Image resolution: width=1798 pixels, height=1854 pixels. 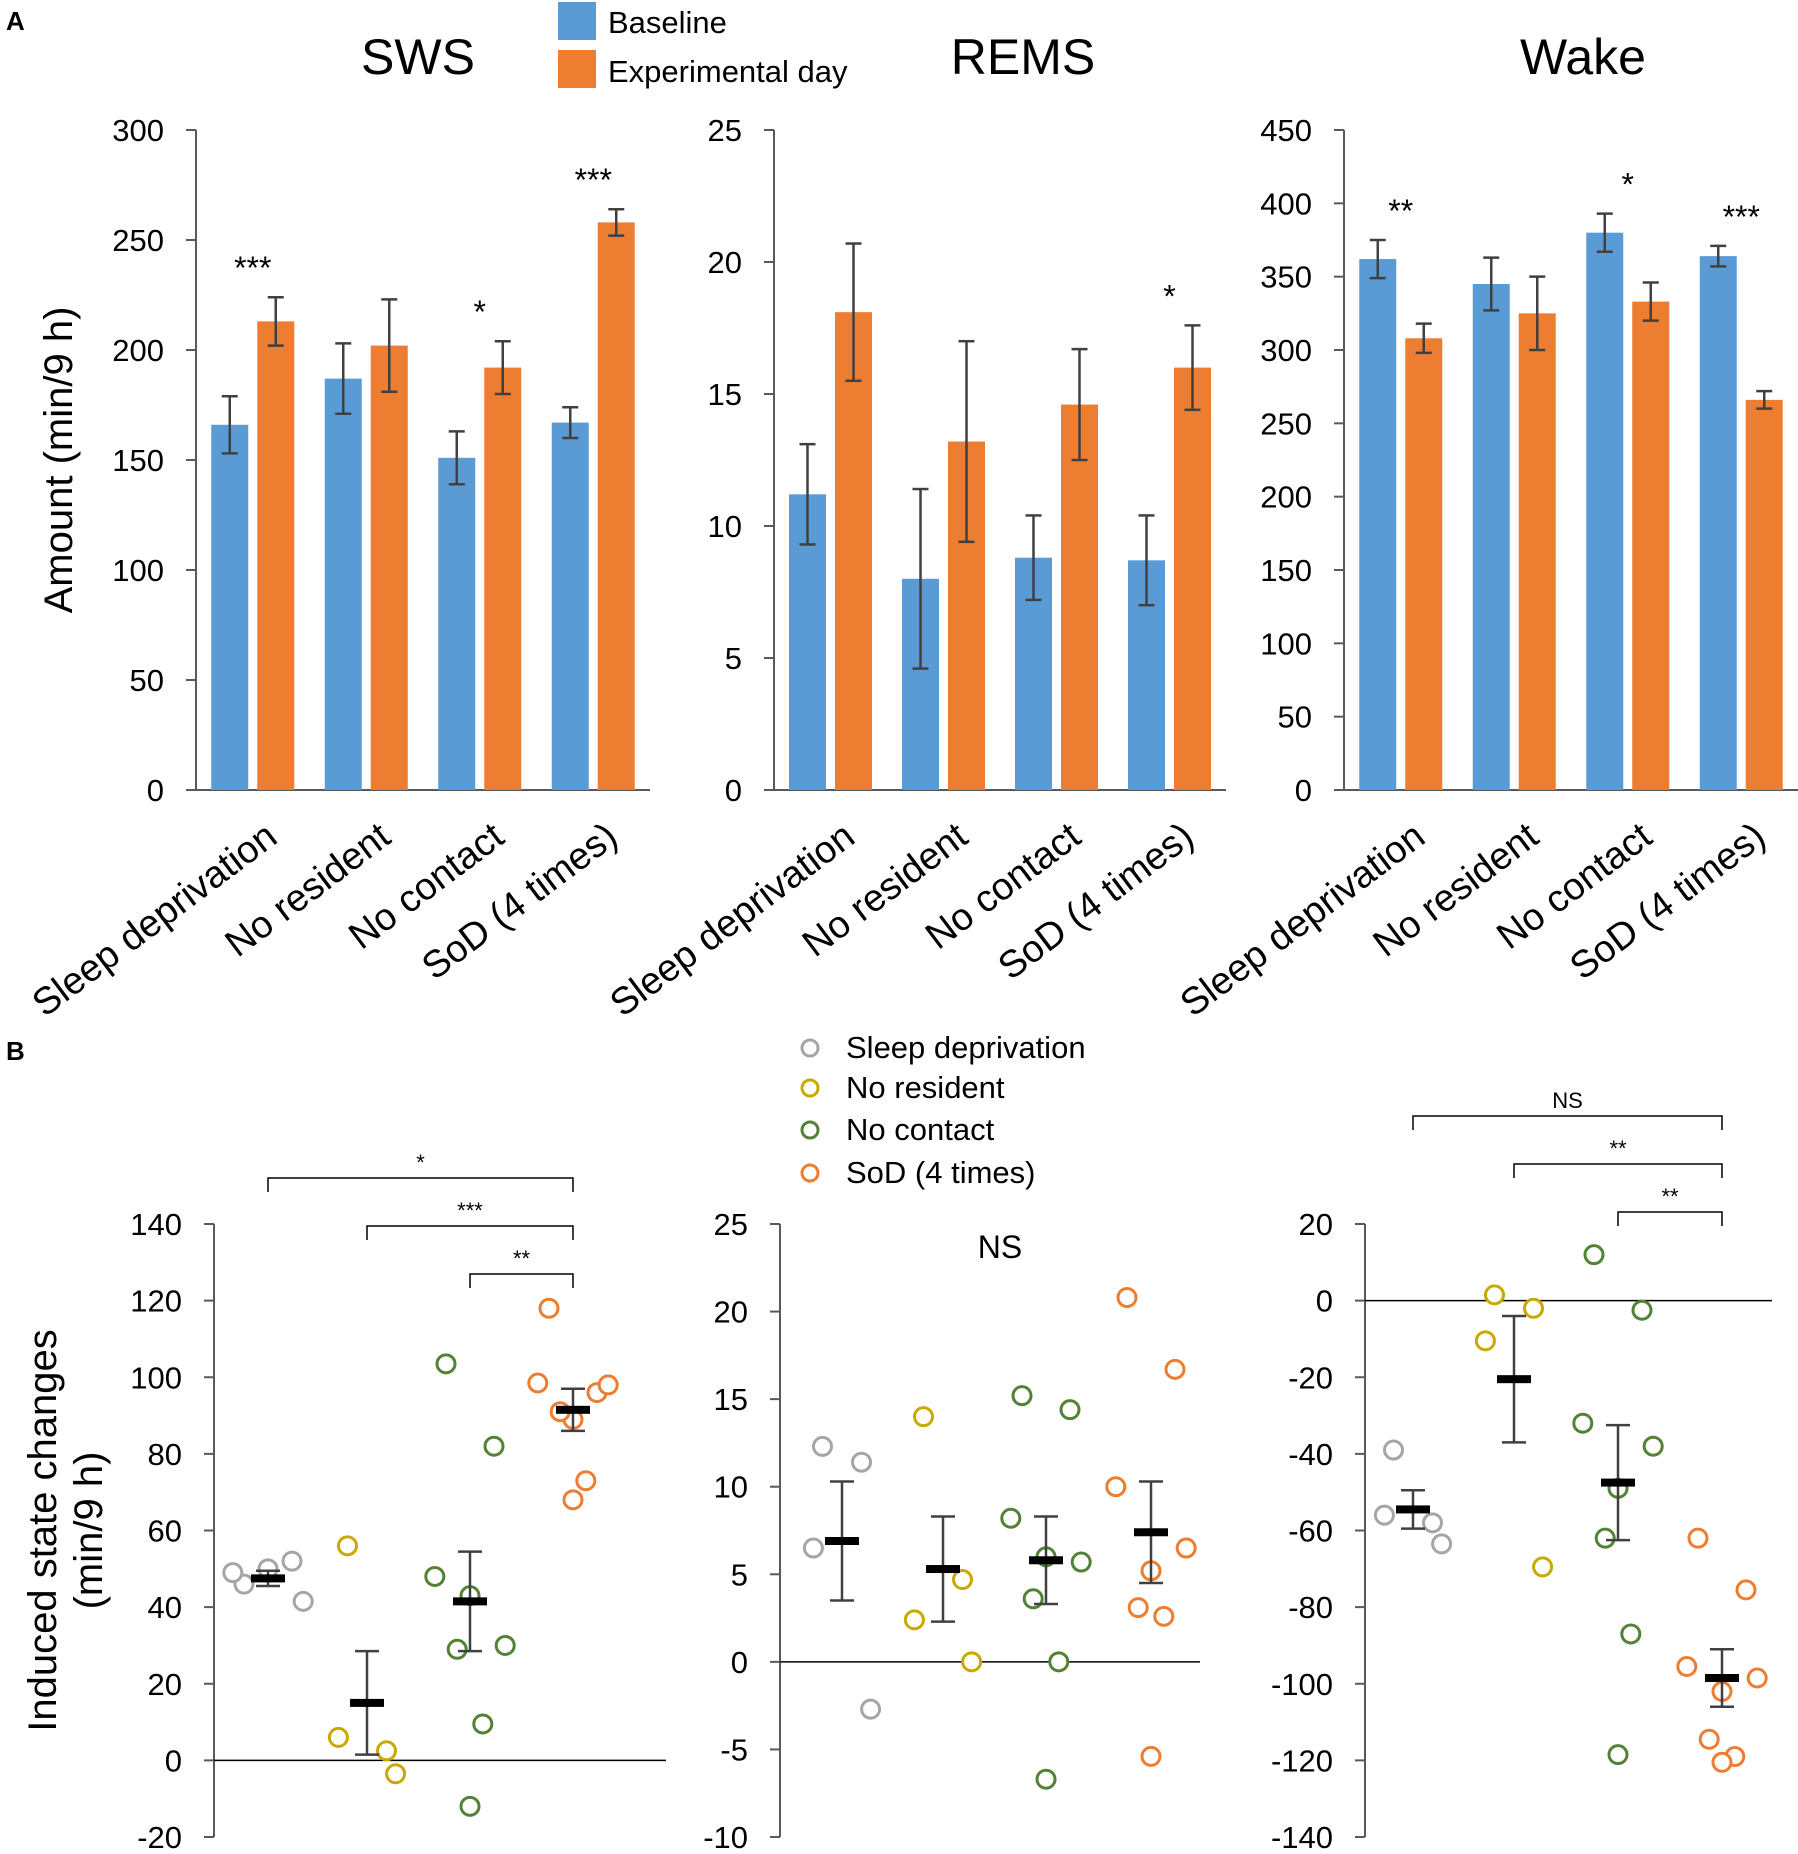 I want to click on legend-swatch-baseline, so click(x=577, y=21).